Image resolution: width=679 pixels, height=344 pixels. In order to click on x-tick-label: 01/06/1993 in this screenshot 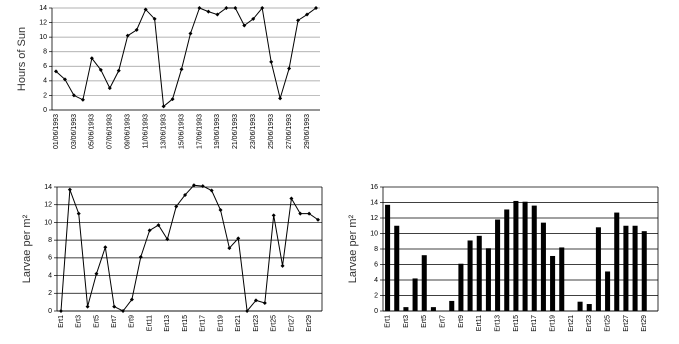, I will do `click(56, 131)`.